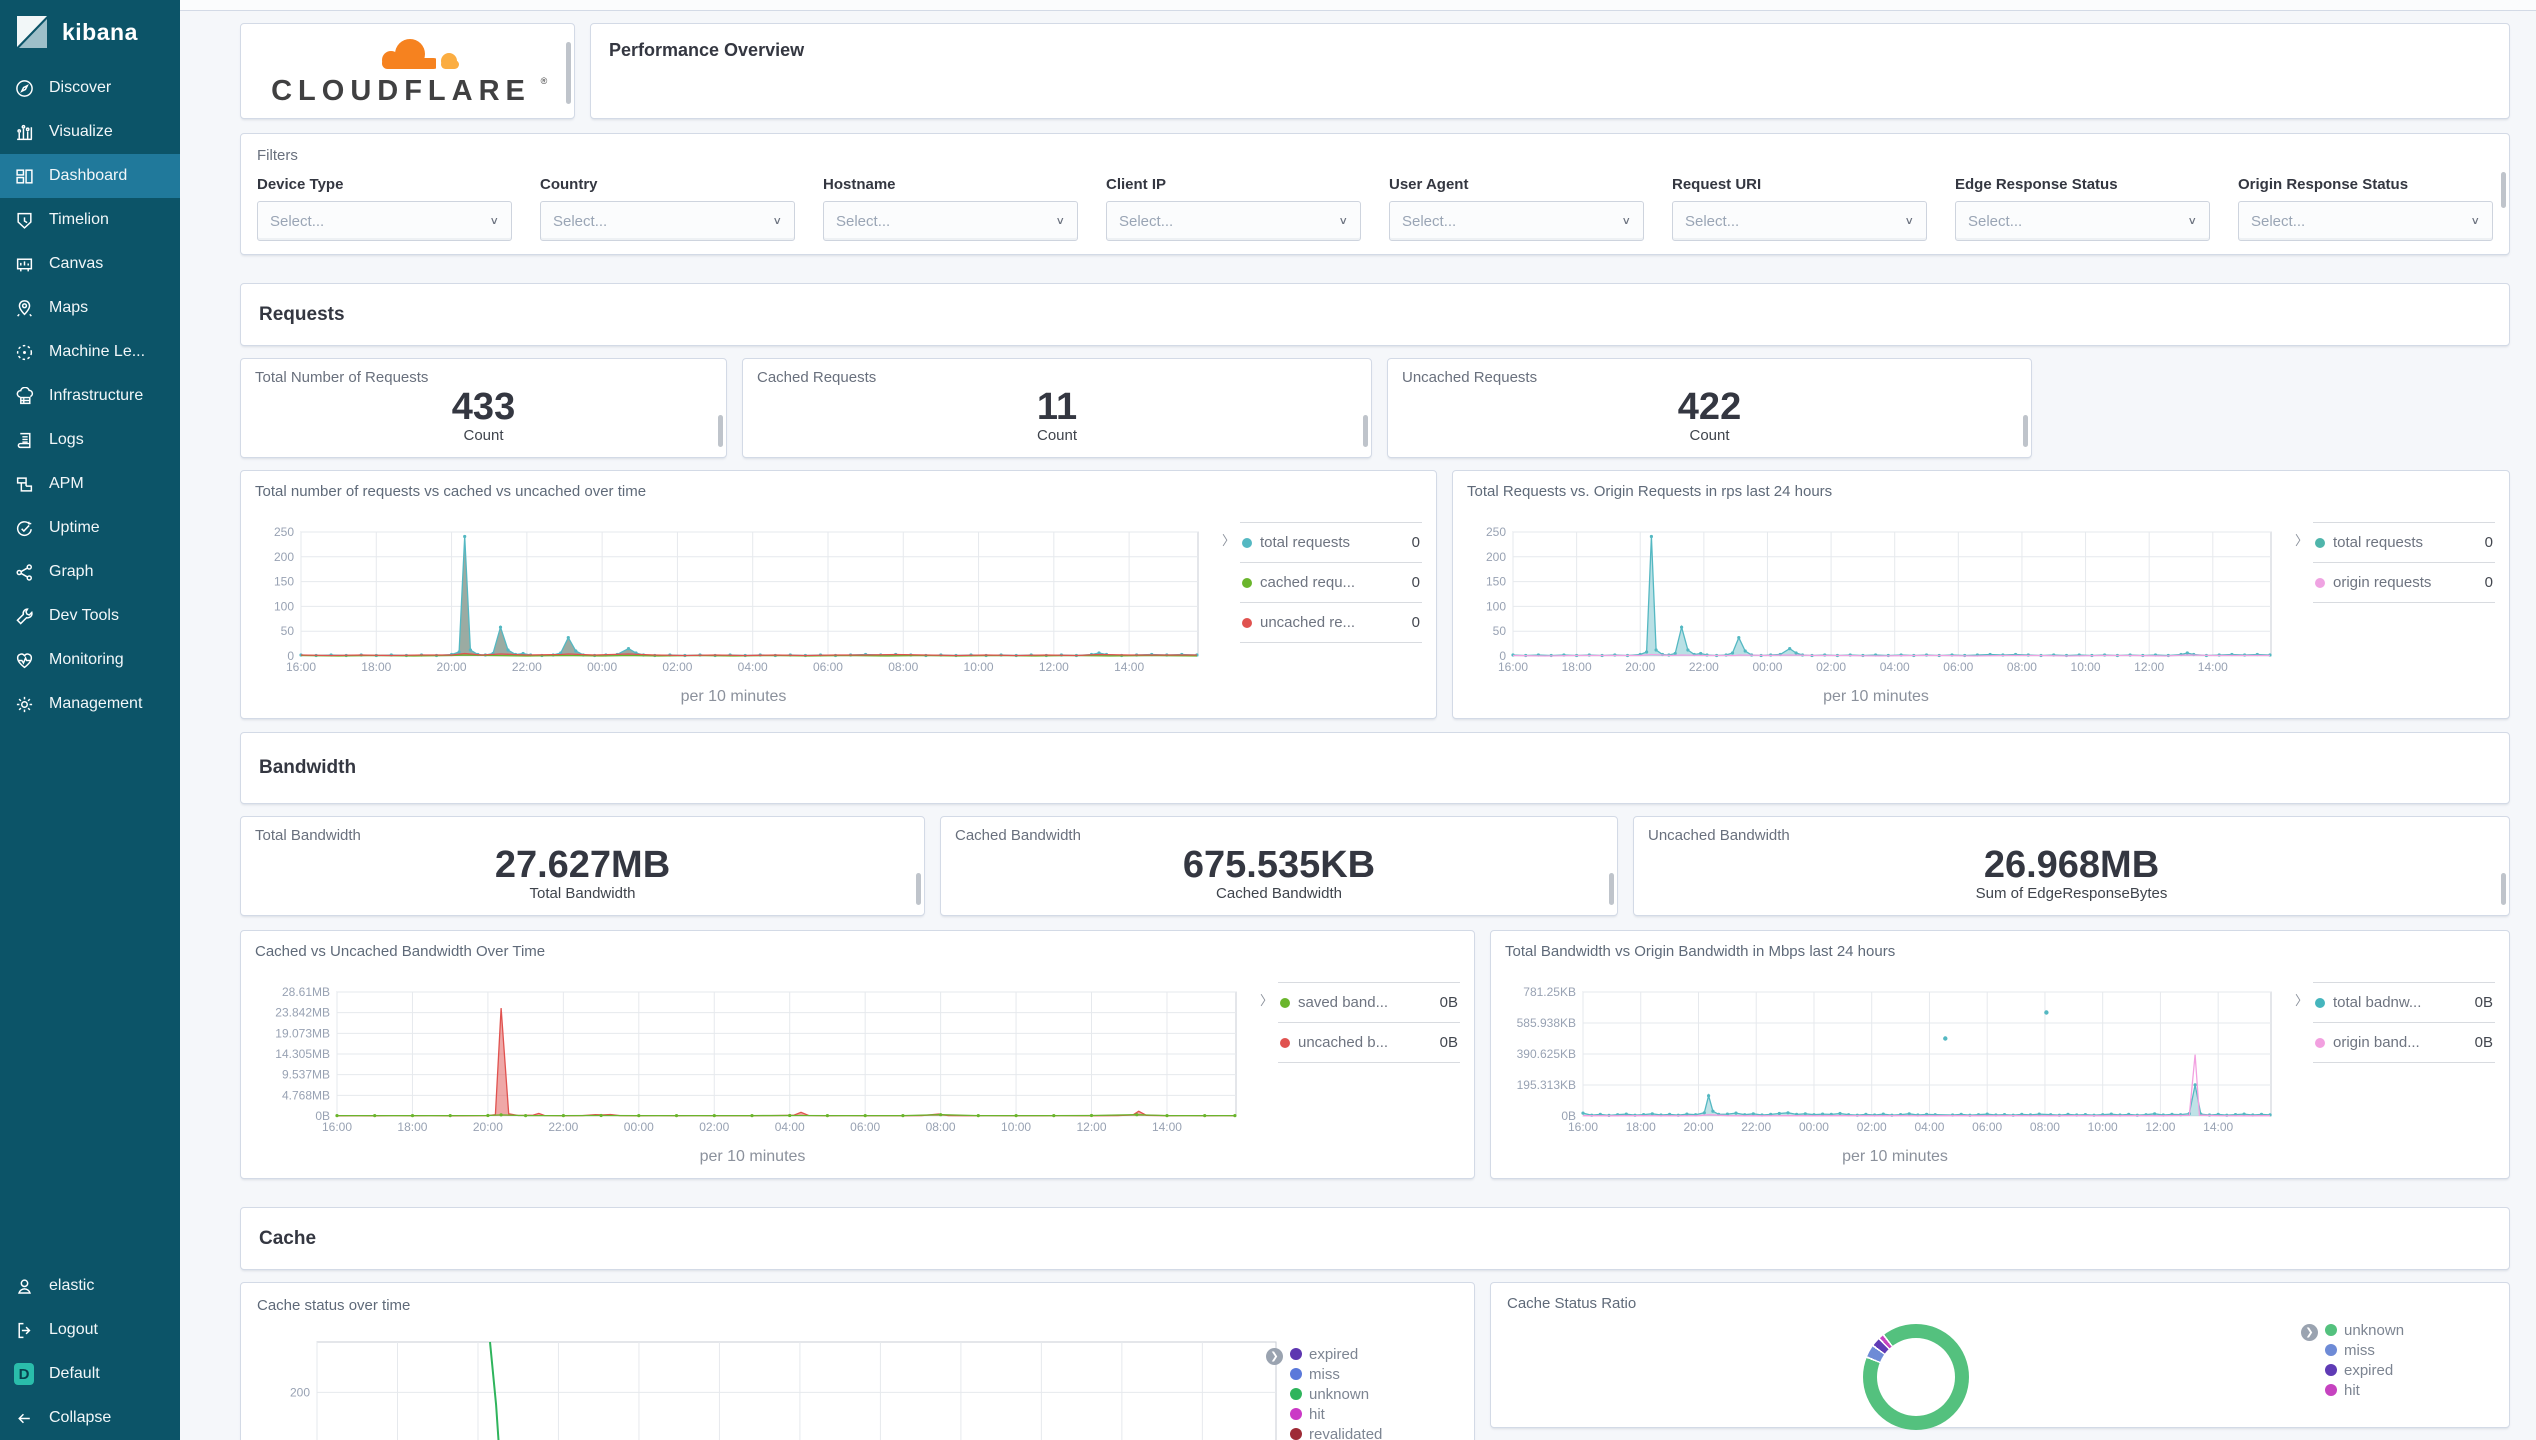 This screenshot has height=1440, width=2536. I want to click on svg-text: 100, so click(284, 606).